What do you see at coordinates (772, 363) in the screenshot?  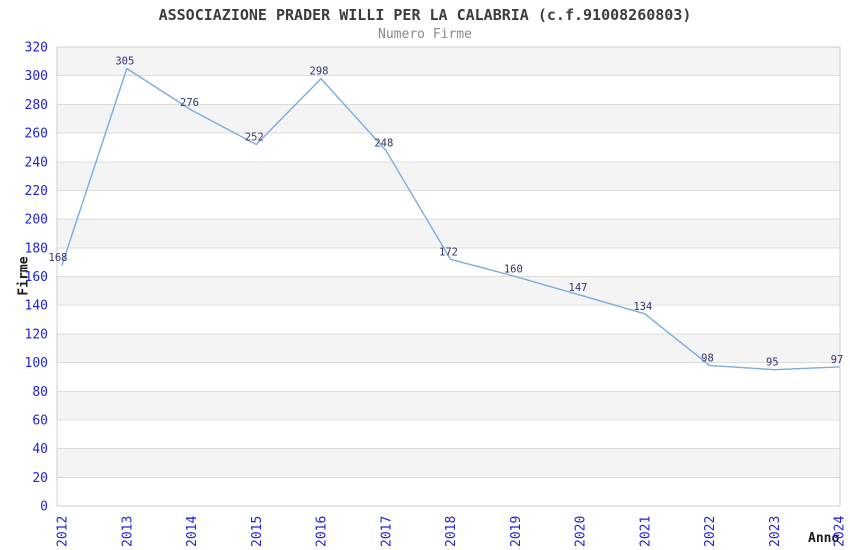 I see `data-label: 95` at bounding box center [772, 363].